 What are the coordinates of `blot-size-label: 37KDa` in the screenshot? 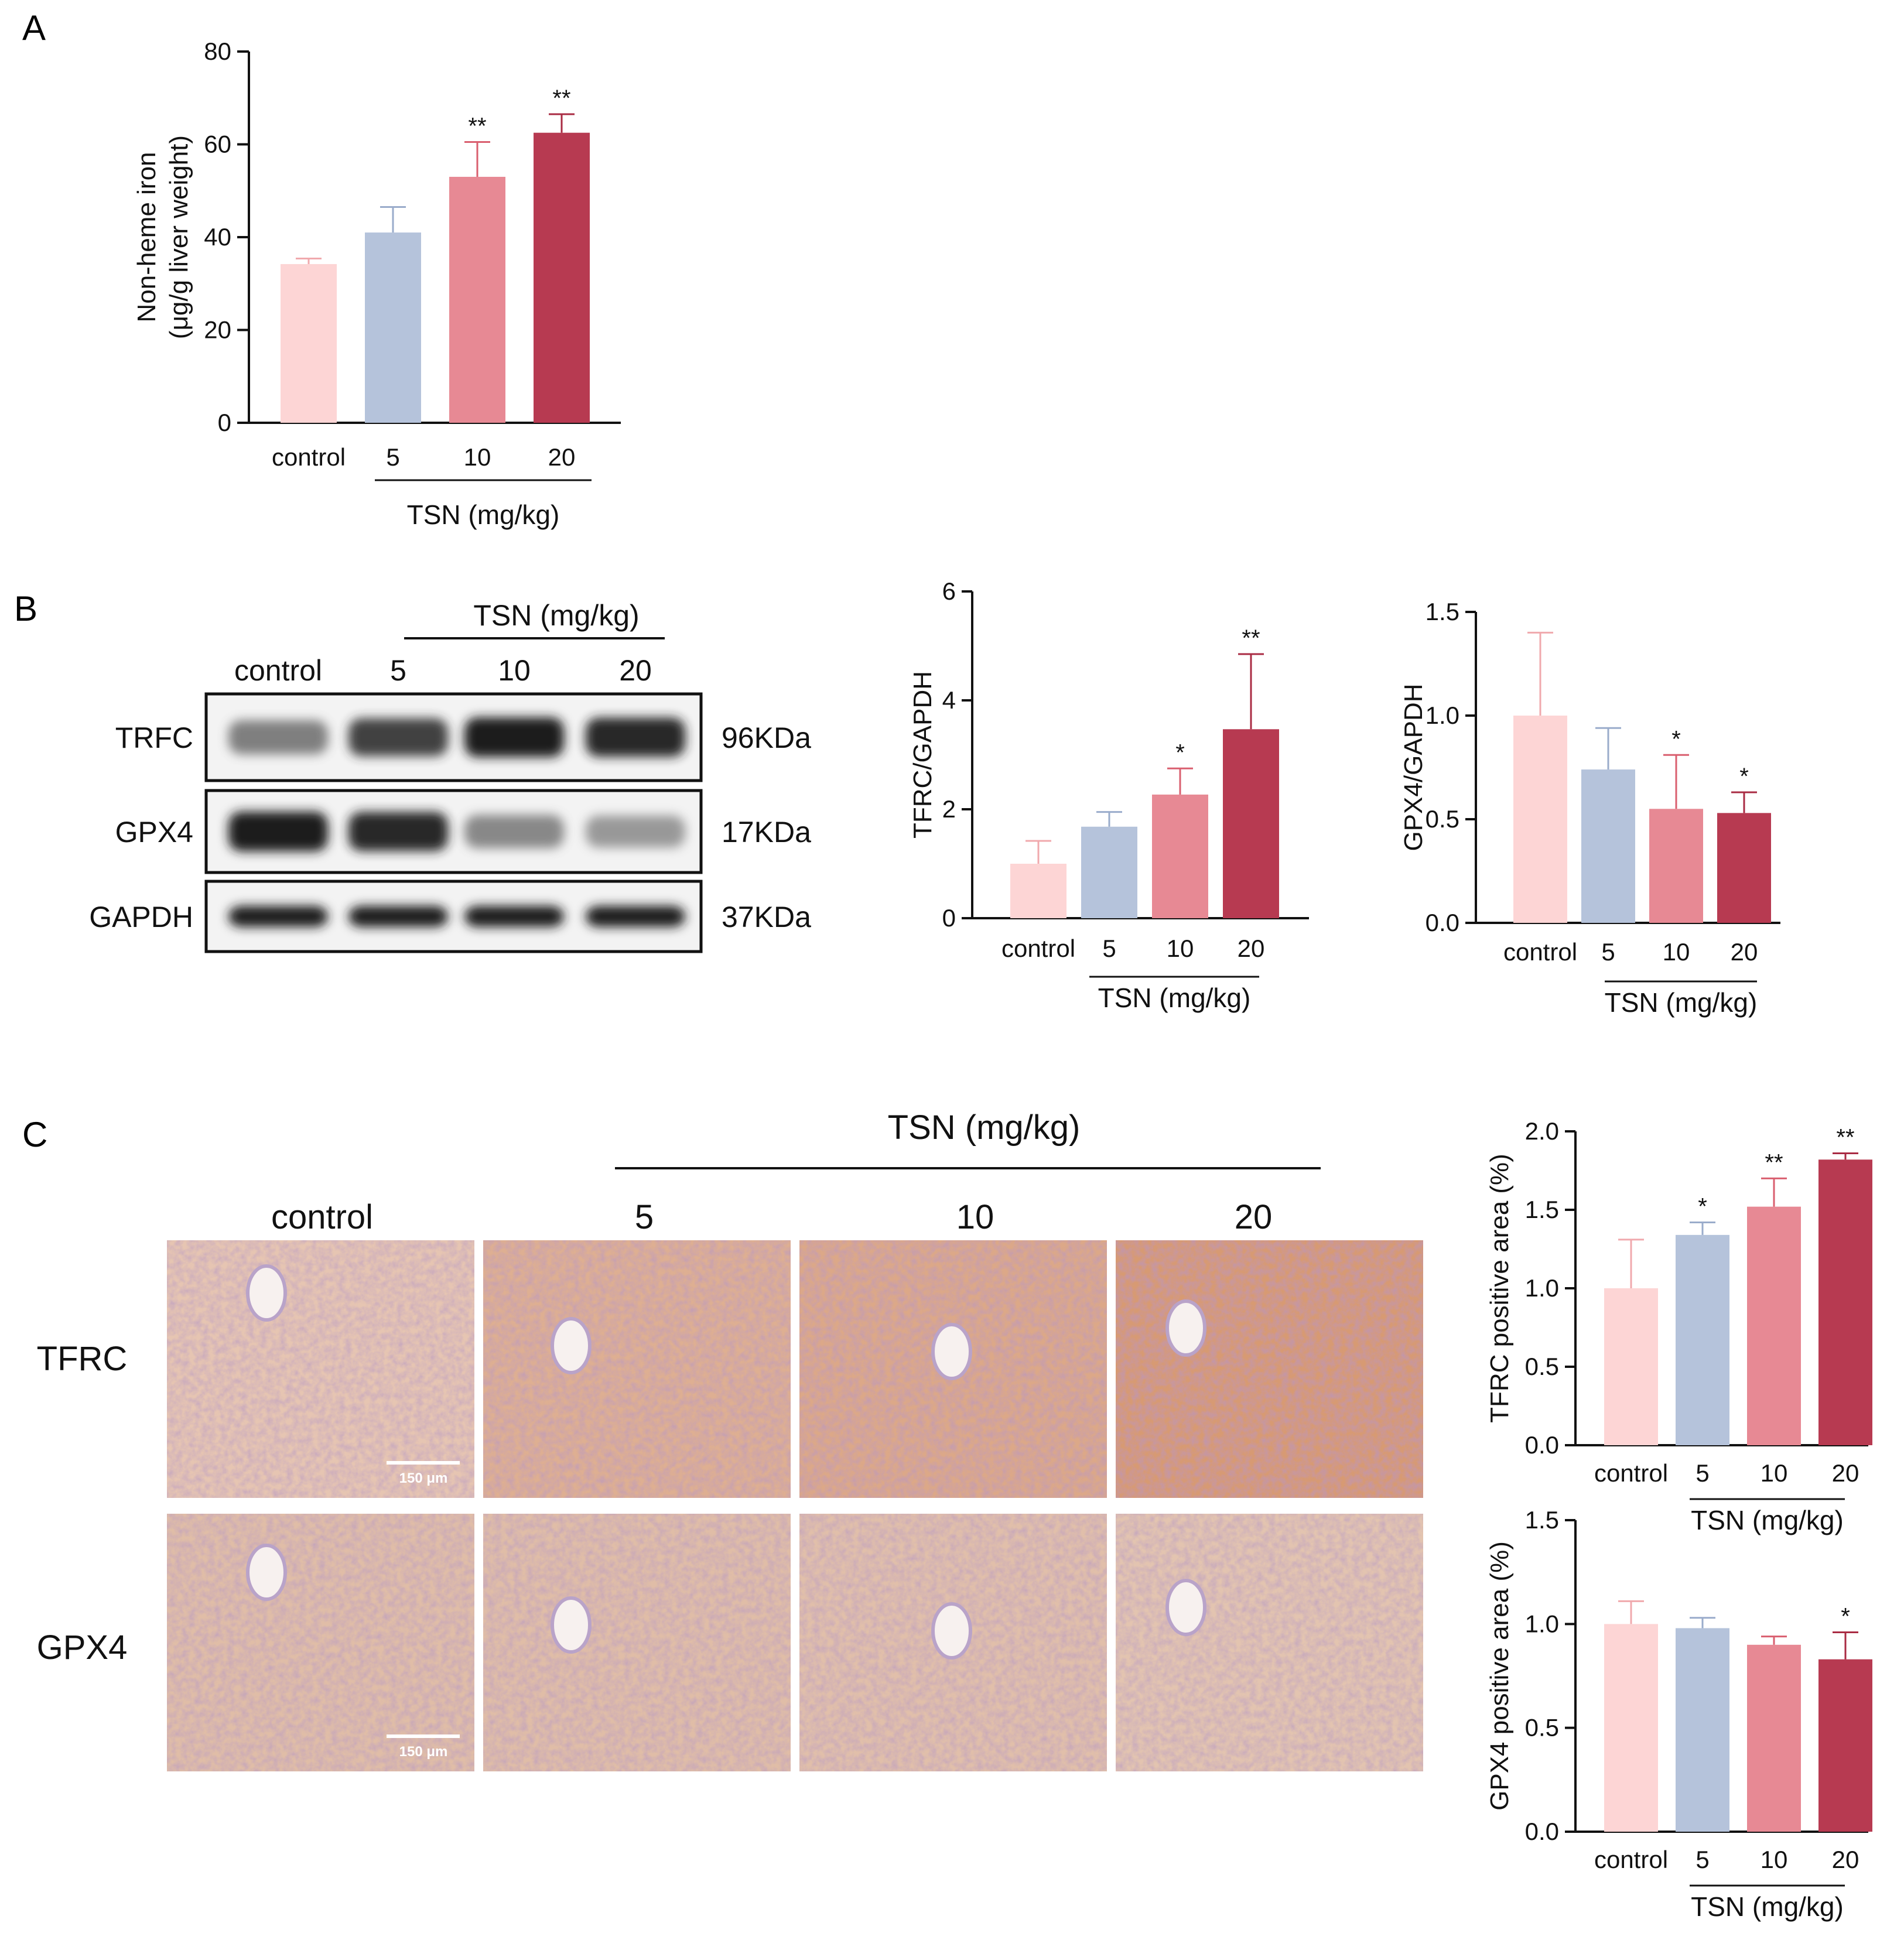 It's located at (766, 917).